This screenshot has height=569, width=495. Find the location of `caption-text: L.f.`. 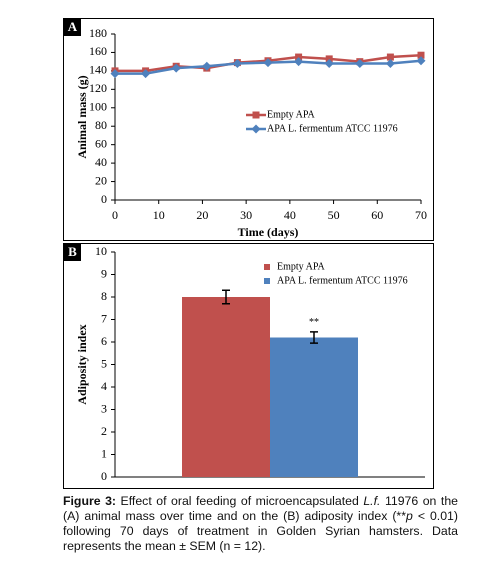

caption-text: L.f. is located at coordinates (372, 501).